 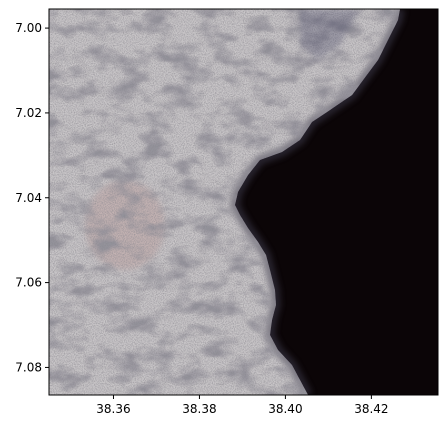 I want to click on x-tick-label: 38.42, so click(x=371, y=409).